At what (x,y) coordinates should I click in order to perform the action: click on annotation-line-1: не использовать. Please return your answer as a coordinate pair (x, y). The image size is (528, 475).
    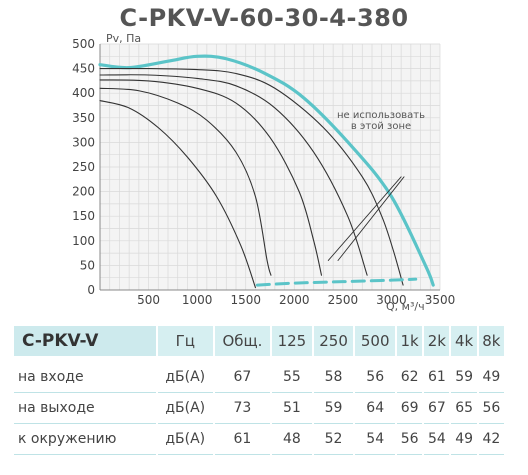
    Looking at the image, I should click on (381, 115).